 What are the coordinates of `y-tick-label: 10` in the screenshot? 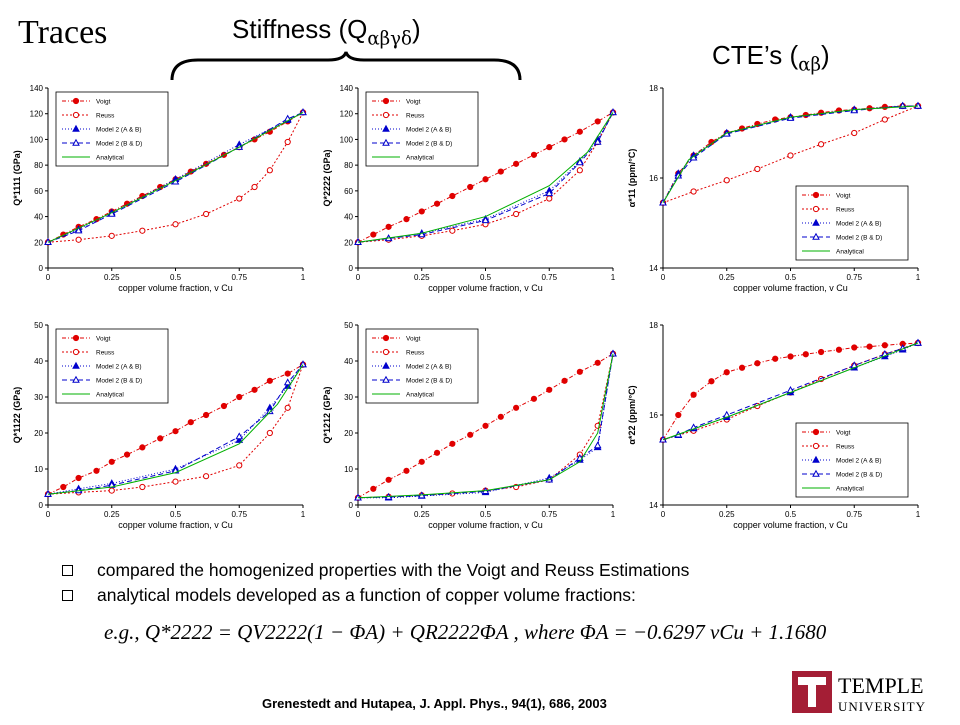 It's located at (38, 469).